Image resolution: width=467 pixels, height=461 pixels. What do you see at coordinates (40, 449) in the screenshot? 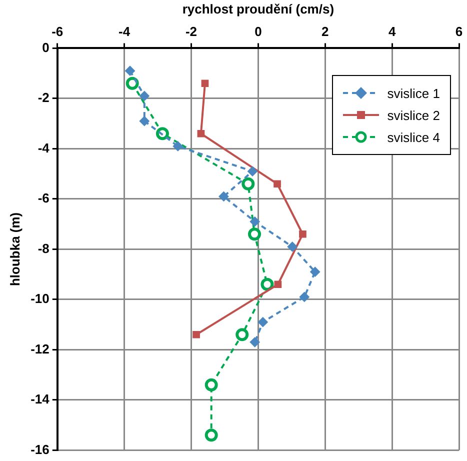
I see `y-tick-label: -16` at bounding box center [40, 449].